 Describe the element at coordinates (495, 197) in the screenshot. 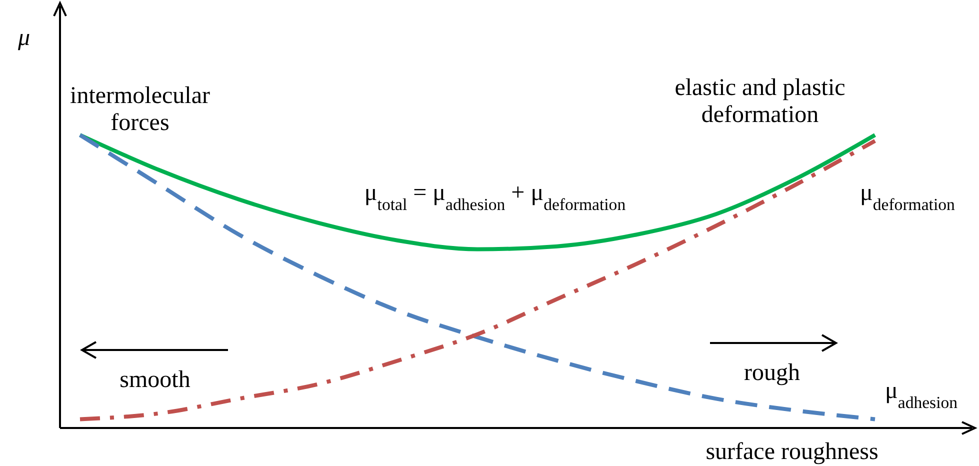

I see `annotation: μ$_{total}$ = μ$_{adhesion}$ + μ$_{deformation}$` at that location.